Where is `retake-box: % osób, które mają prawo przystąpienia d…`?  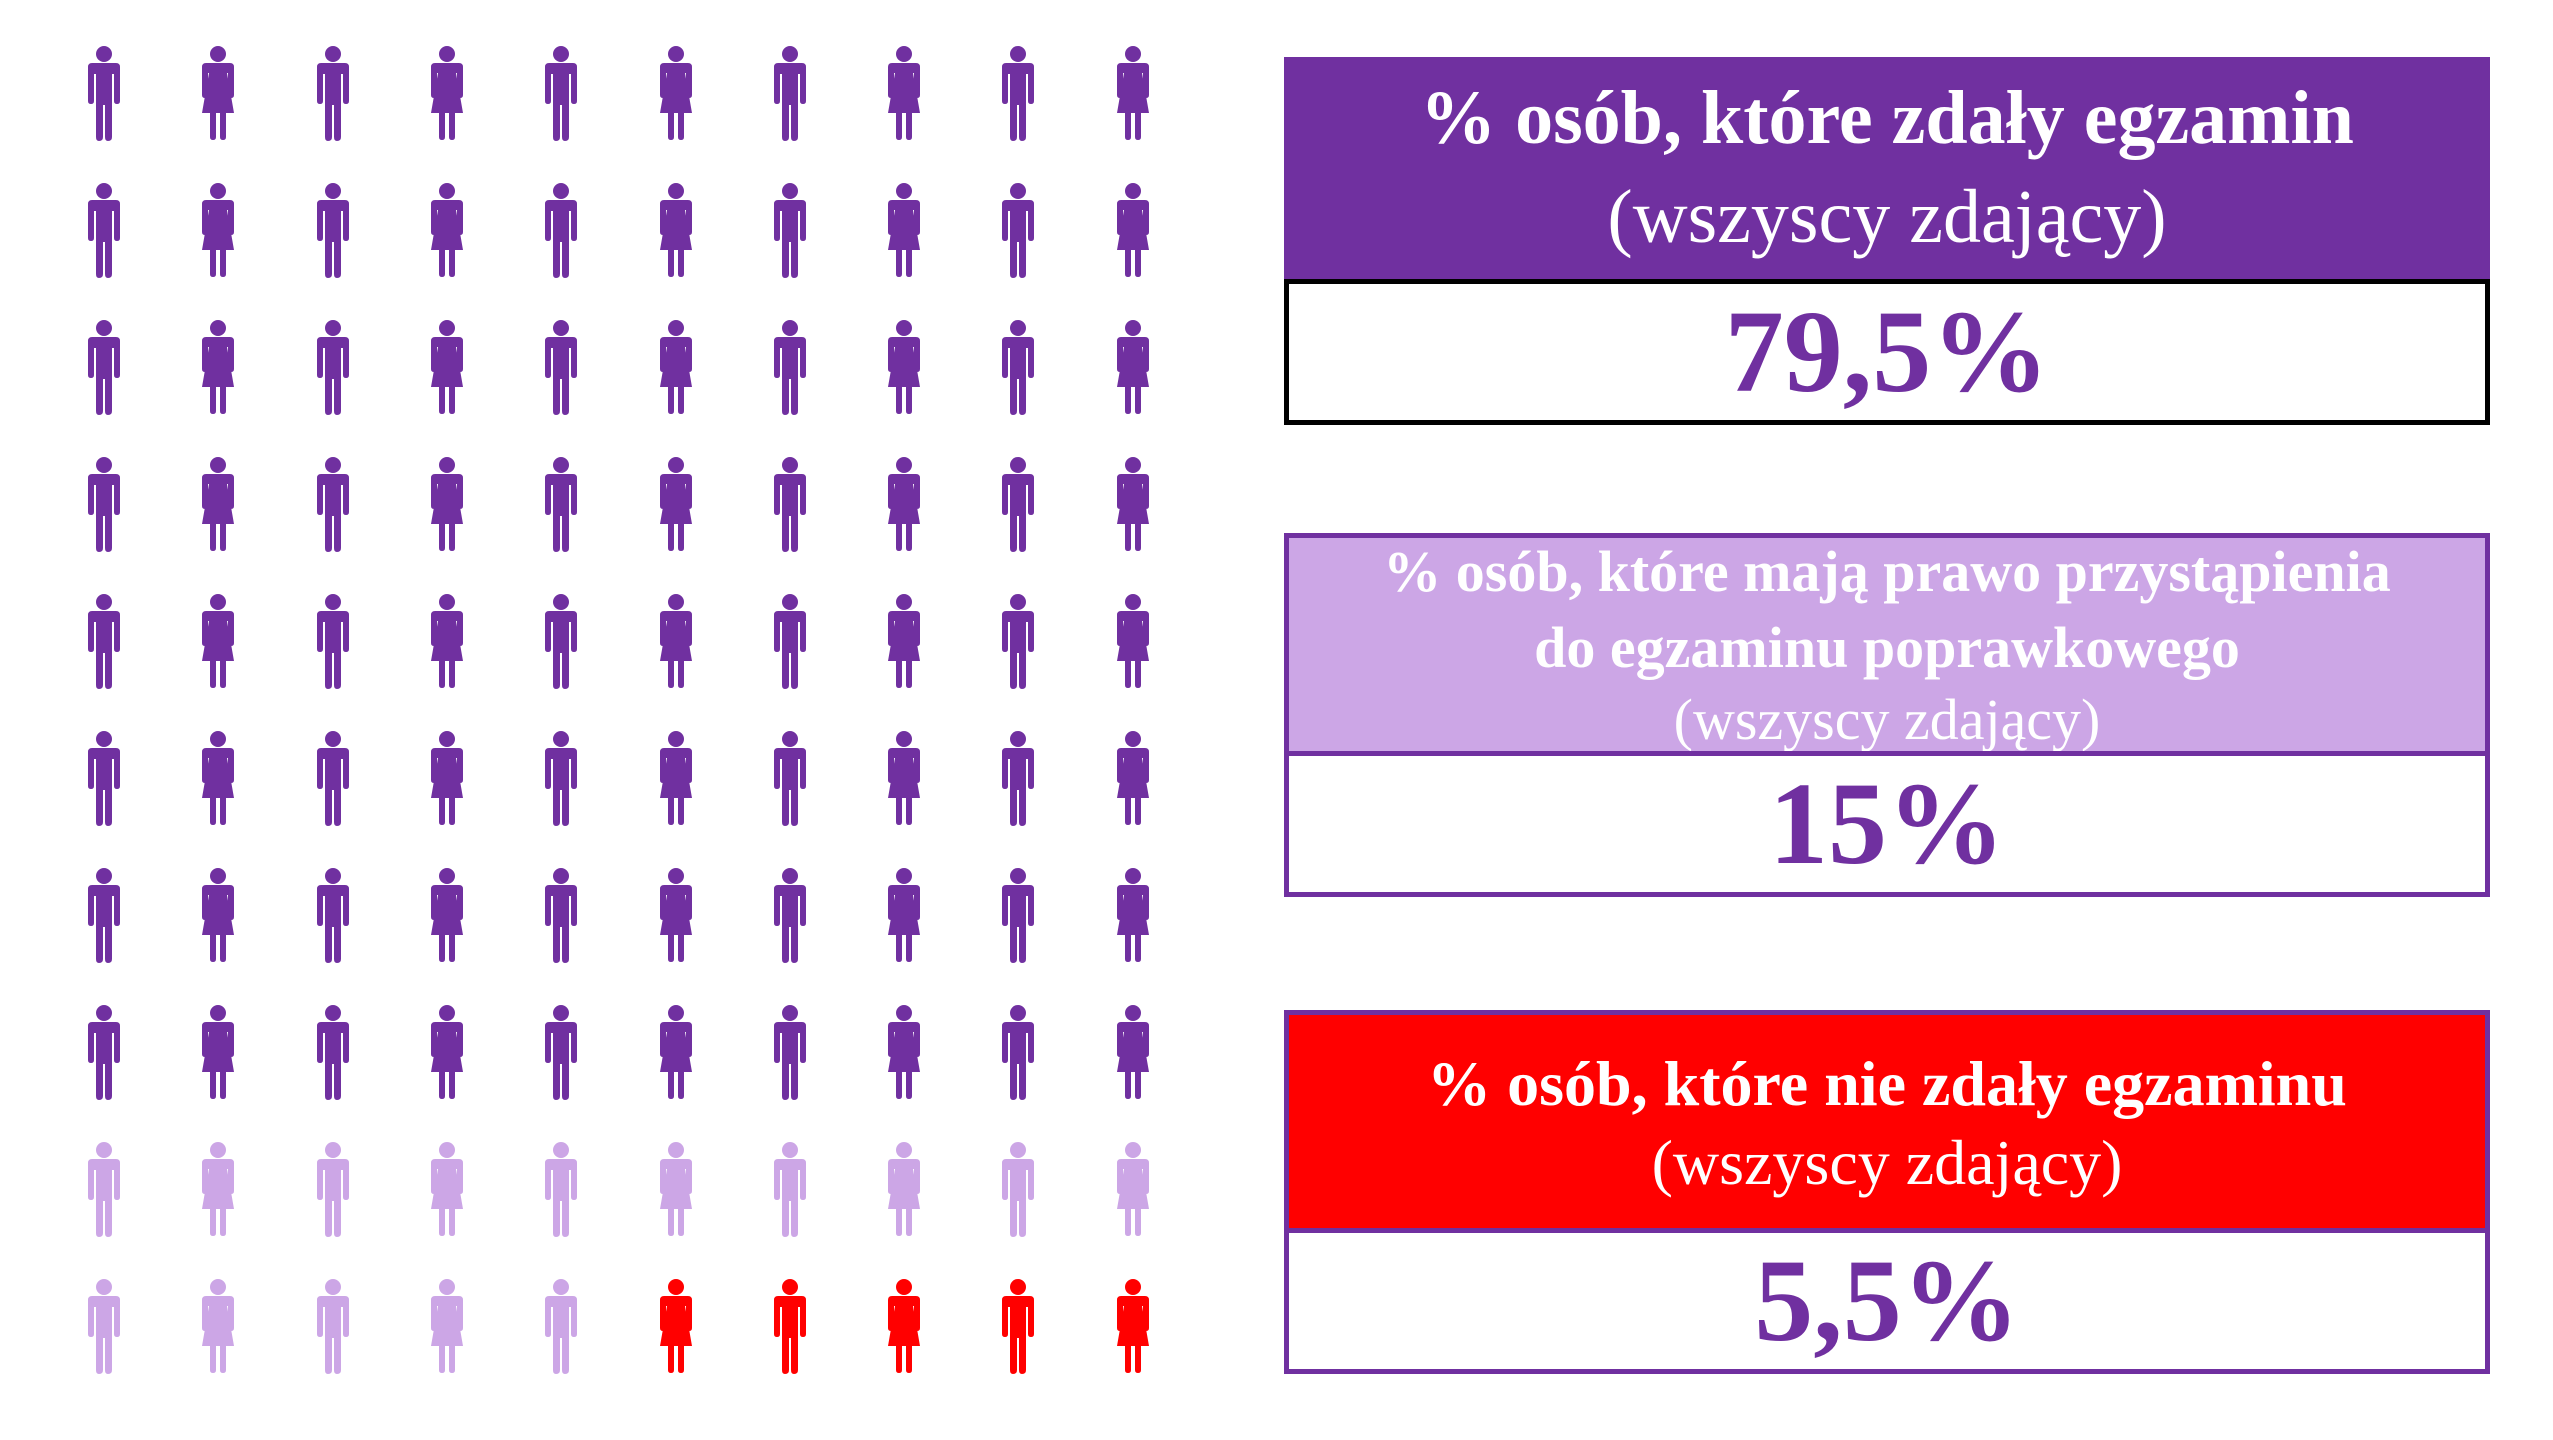
retake-box: % osób, które mają prawo przystąpienia d… is located at coordinates (1887, 715).